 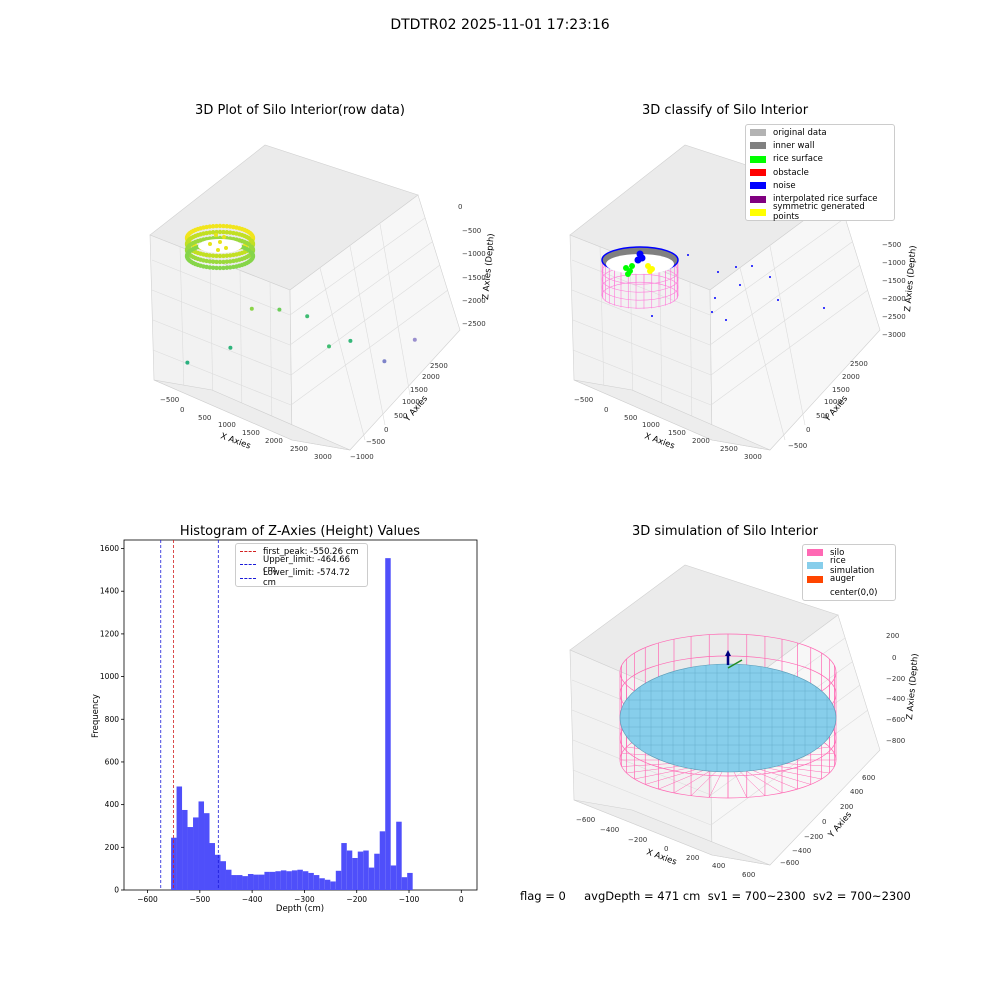 I want to click on x-tick: 2500, so click(x=299, y=449).